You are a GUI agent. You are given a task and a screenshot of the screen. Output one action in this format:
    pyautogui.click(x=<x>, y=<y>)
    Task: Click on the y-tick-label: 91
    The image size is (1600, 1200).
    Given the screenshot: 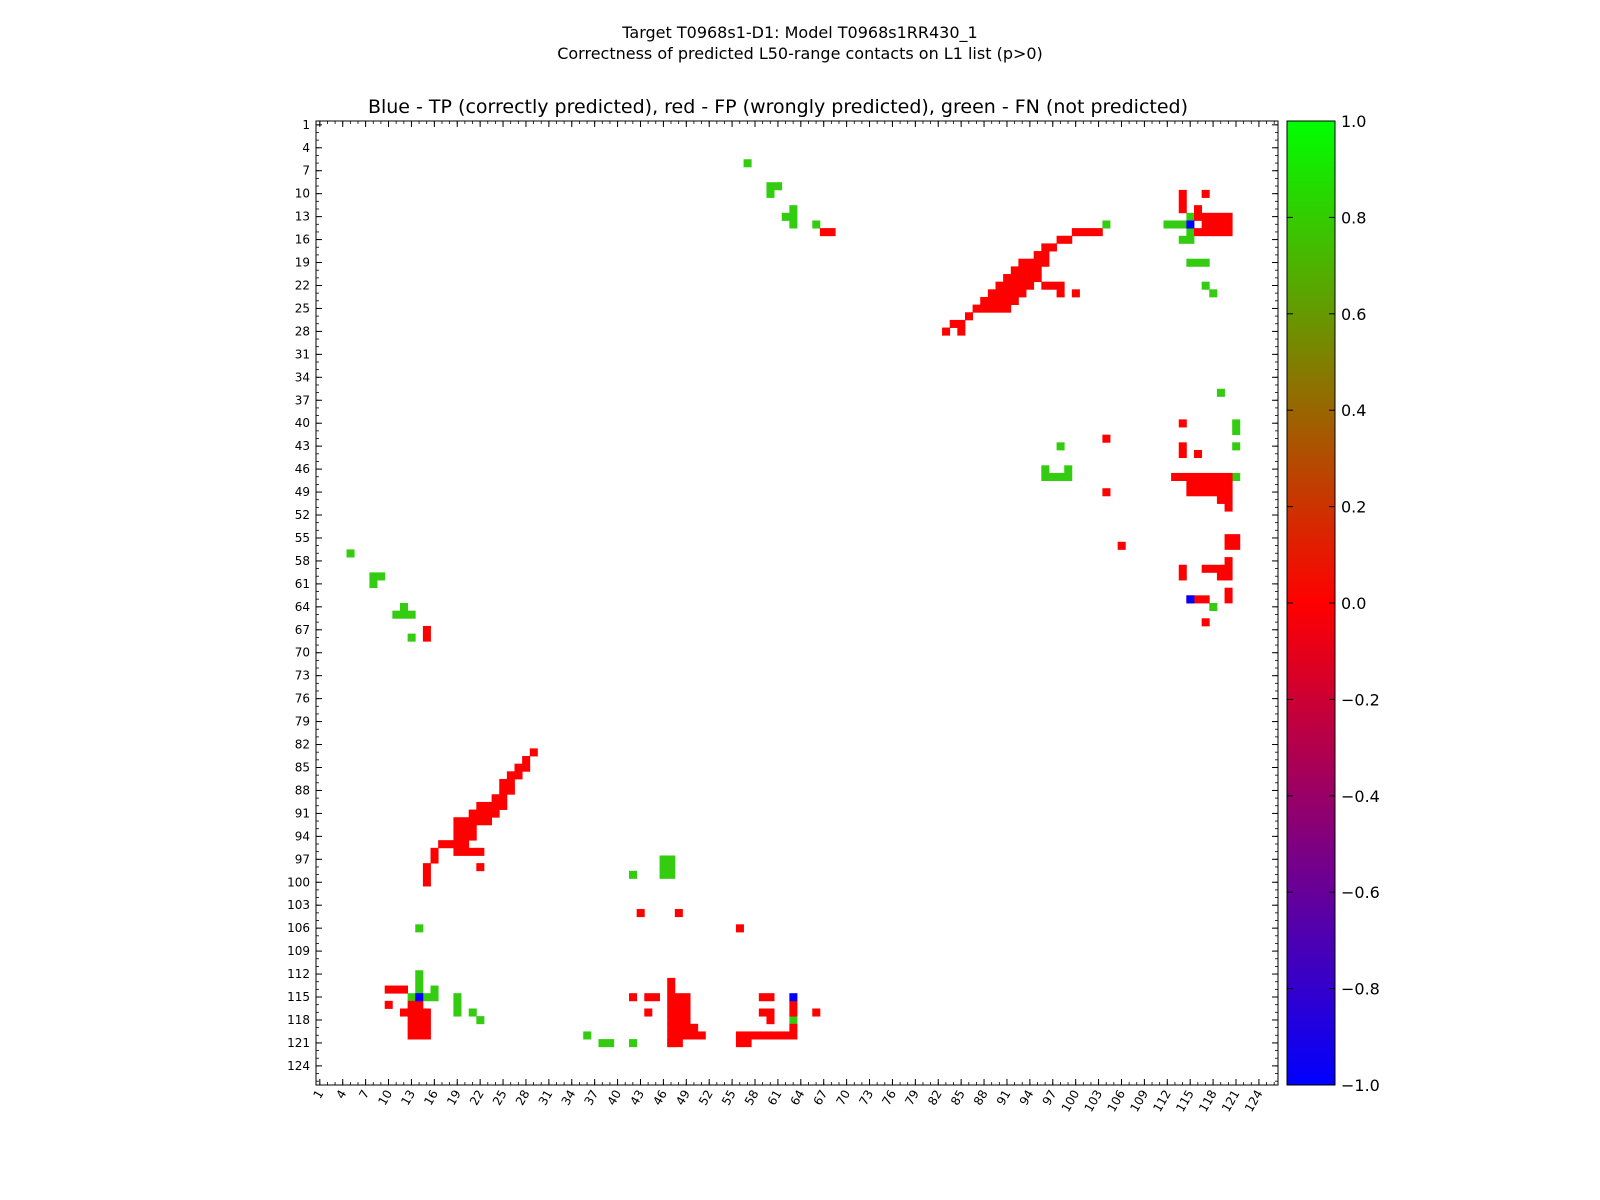 What is the action you would take?
    pyautogui.click(x=302, y=813)
    